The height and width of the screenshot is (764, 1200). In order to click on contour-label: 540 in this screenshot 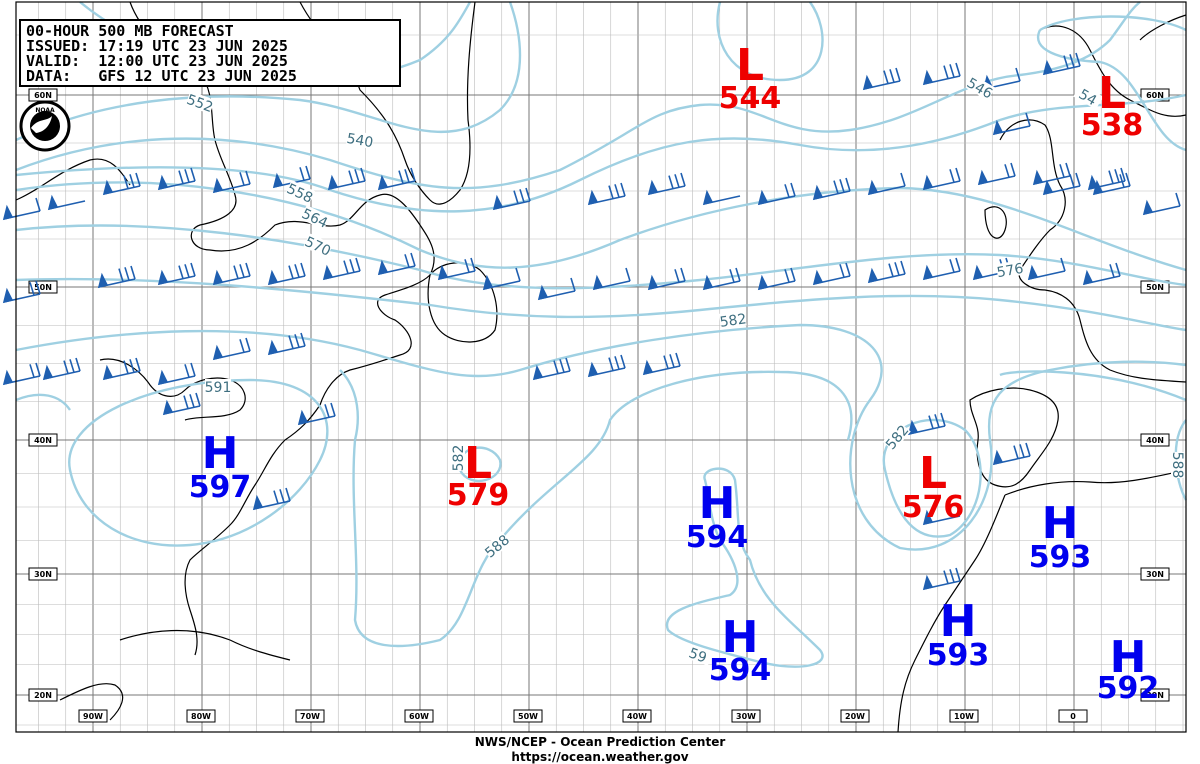, I will do `click(359, 141)`.